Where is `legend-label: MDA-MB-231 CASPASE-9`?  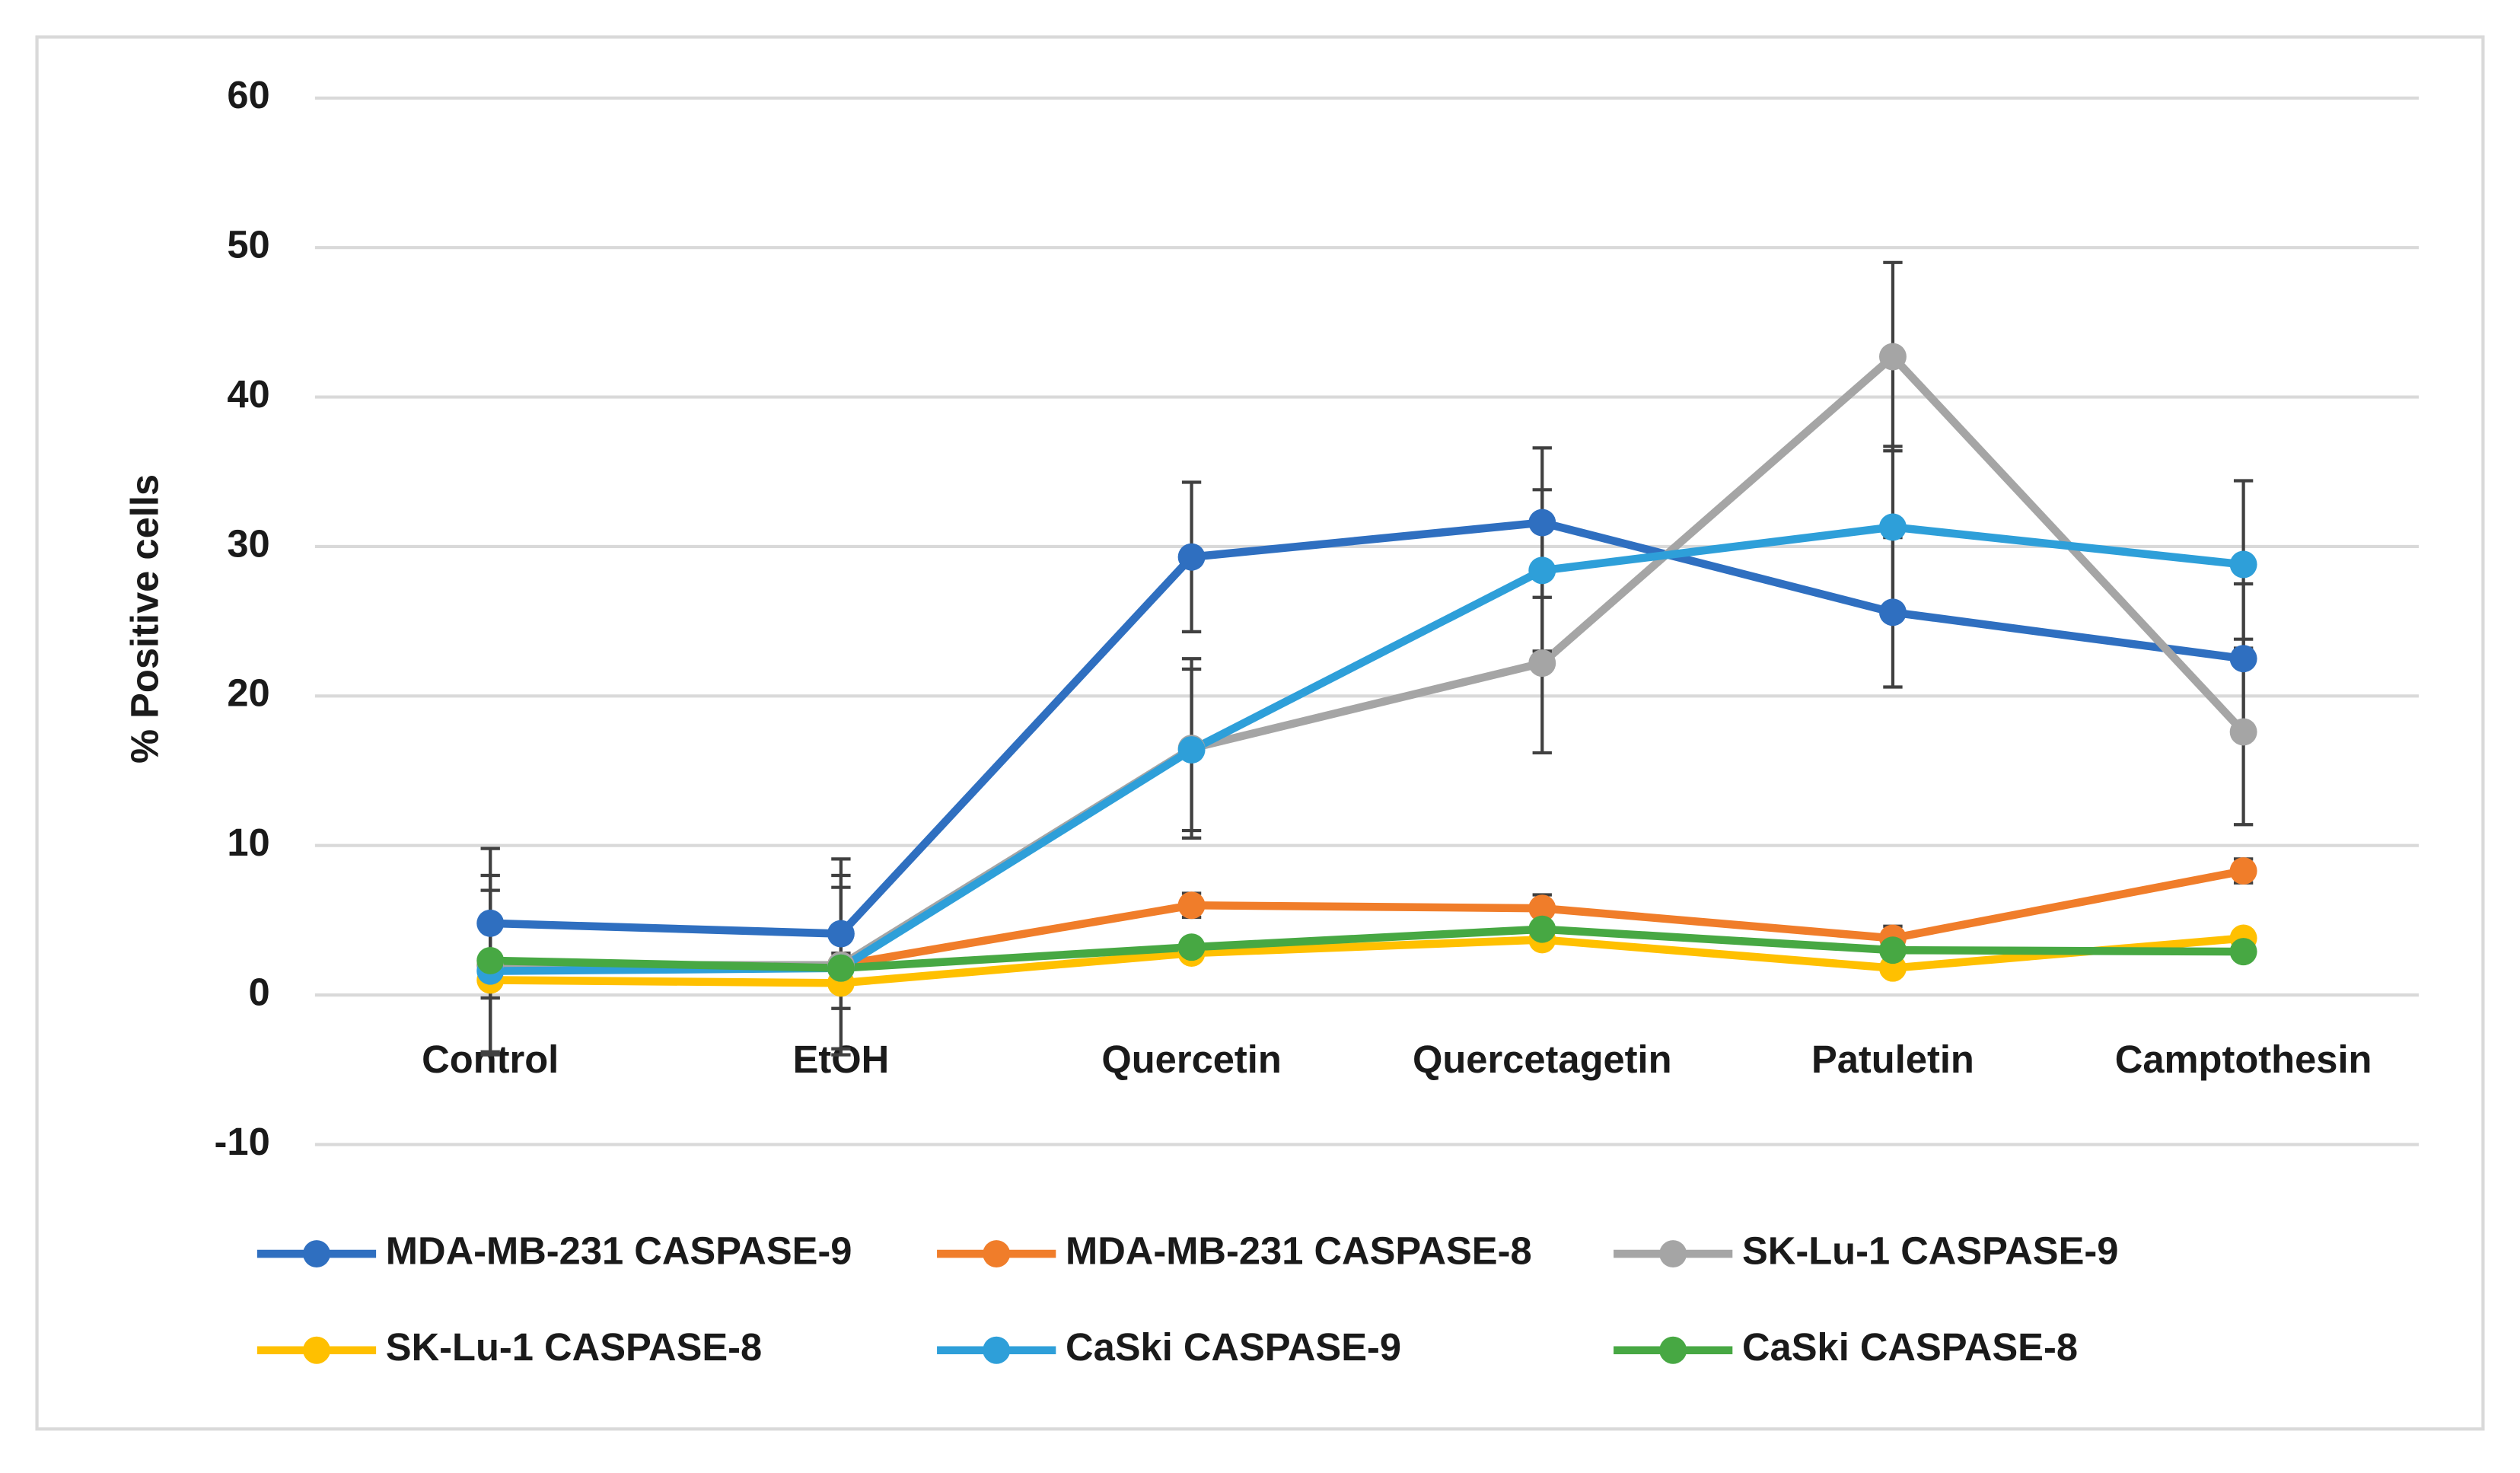 legend-label: MDA-MB-231 CASPASE-9 is located at coordinates (619, 1250).